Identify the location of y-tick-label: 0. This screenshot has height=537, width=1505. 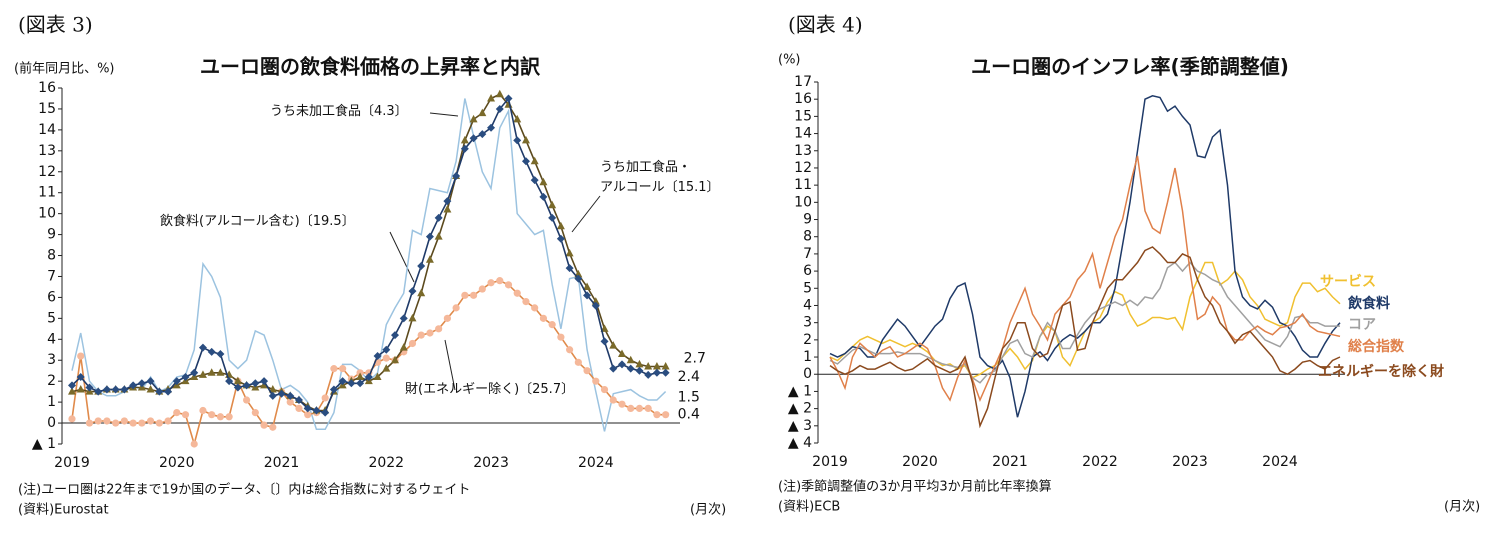
(807, 374).